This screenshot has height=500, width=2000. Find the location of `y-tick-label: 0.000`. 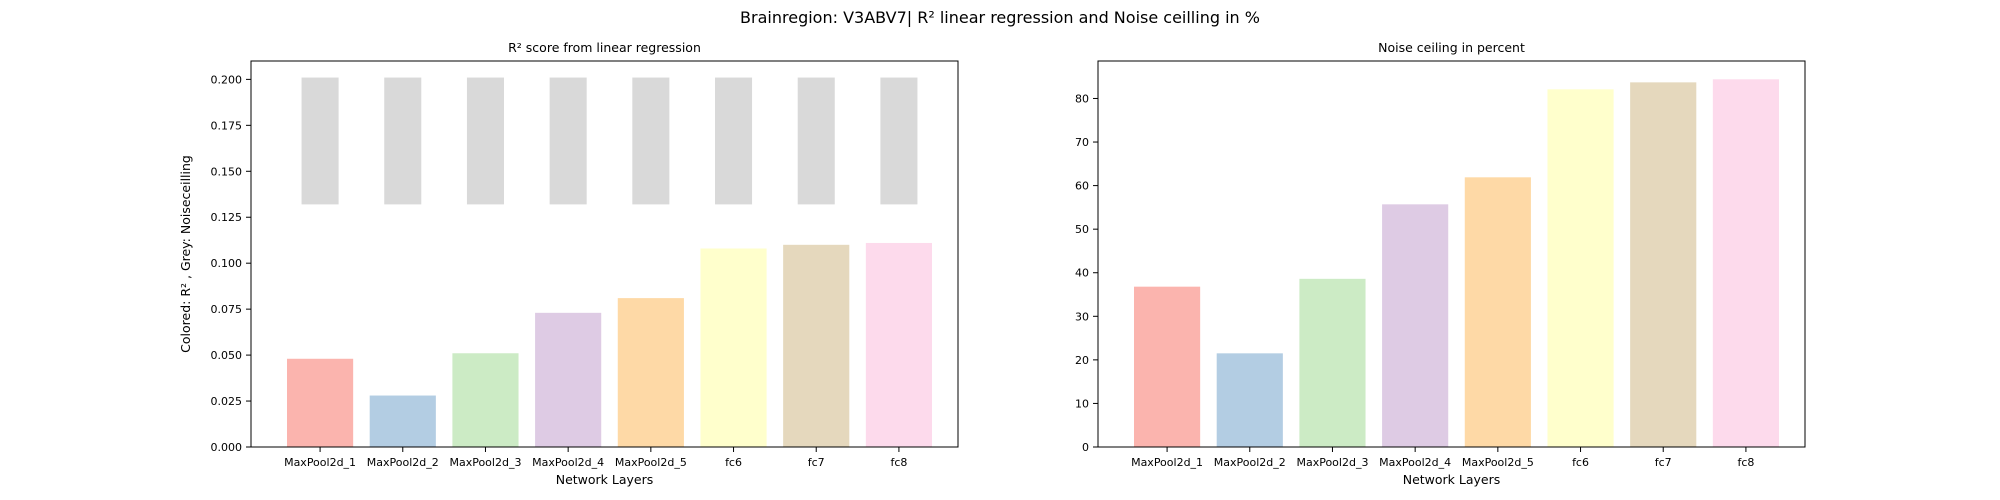

y-tick-label: 0.000 is located at coordinates (227, 447).